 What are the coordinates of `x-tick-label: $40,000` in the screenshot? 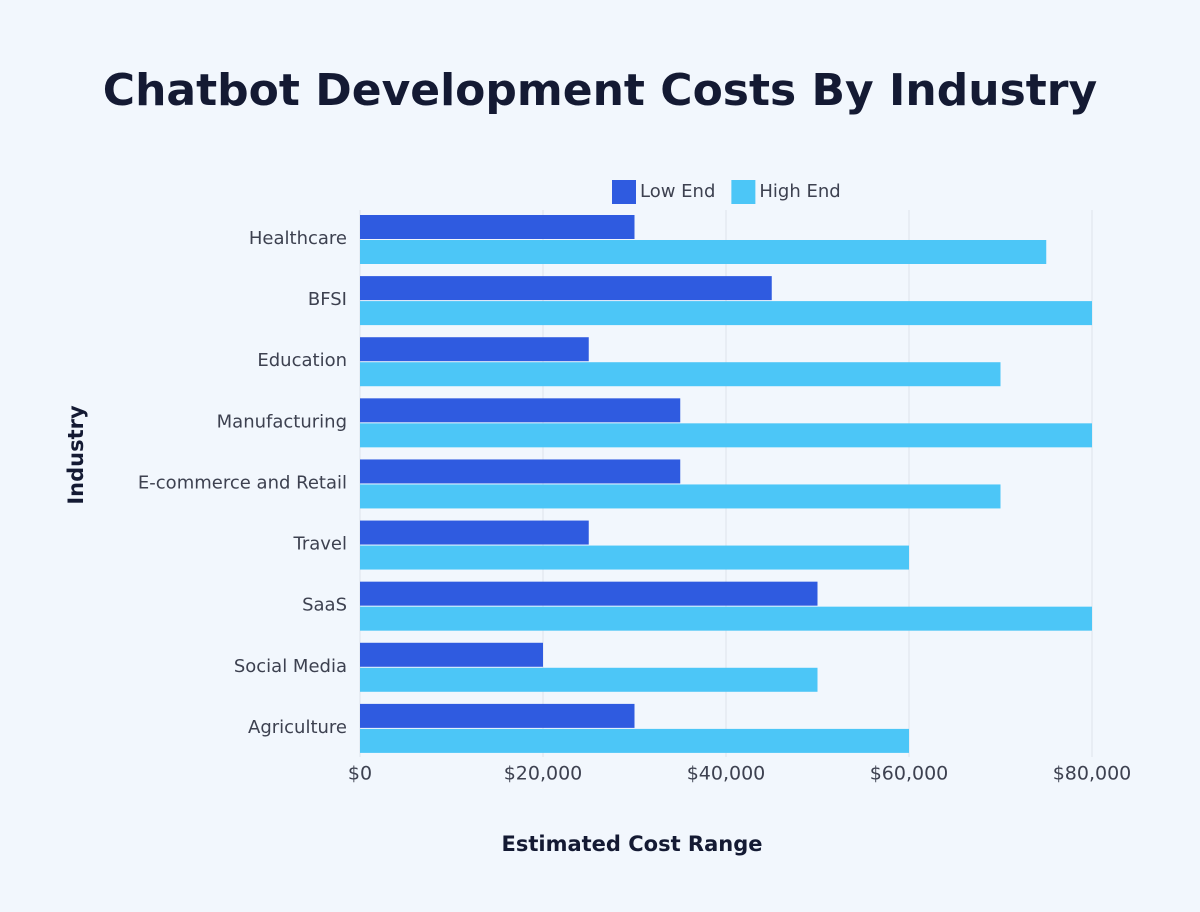 It's located at (726, 774).